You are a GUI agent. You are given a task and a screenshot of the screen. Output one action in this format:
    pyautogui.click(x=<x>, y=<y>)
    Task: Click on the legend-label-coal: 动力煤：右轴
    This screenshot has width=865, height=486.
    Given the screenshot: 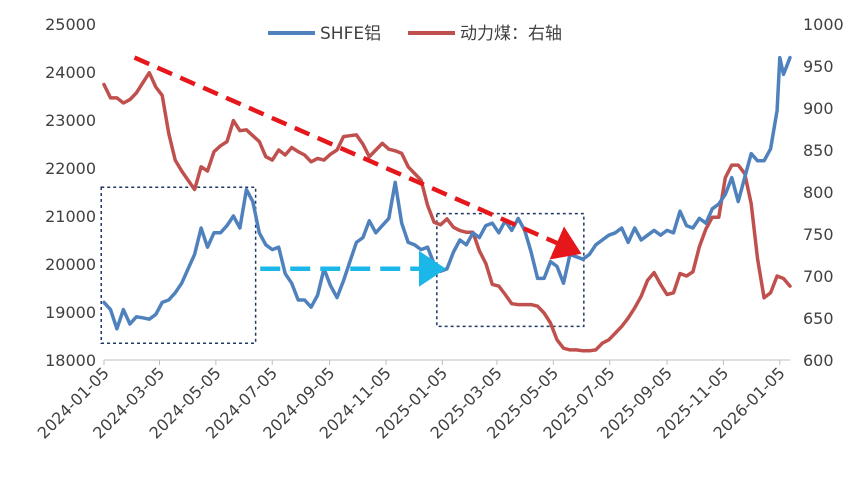 What is the action you would take?
    pyautogui.click(x=511, y=34)
    